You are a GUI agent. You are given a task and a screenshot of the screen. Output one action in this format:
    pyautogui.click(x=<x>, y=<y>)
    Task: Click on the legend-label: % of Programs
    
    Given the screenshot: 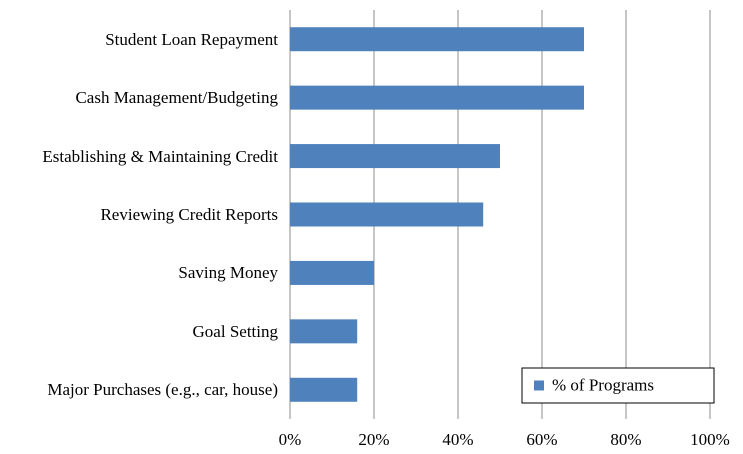 What is the action you would take?
    pyautogui.click(x=603, y=384)
    